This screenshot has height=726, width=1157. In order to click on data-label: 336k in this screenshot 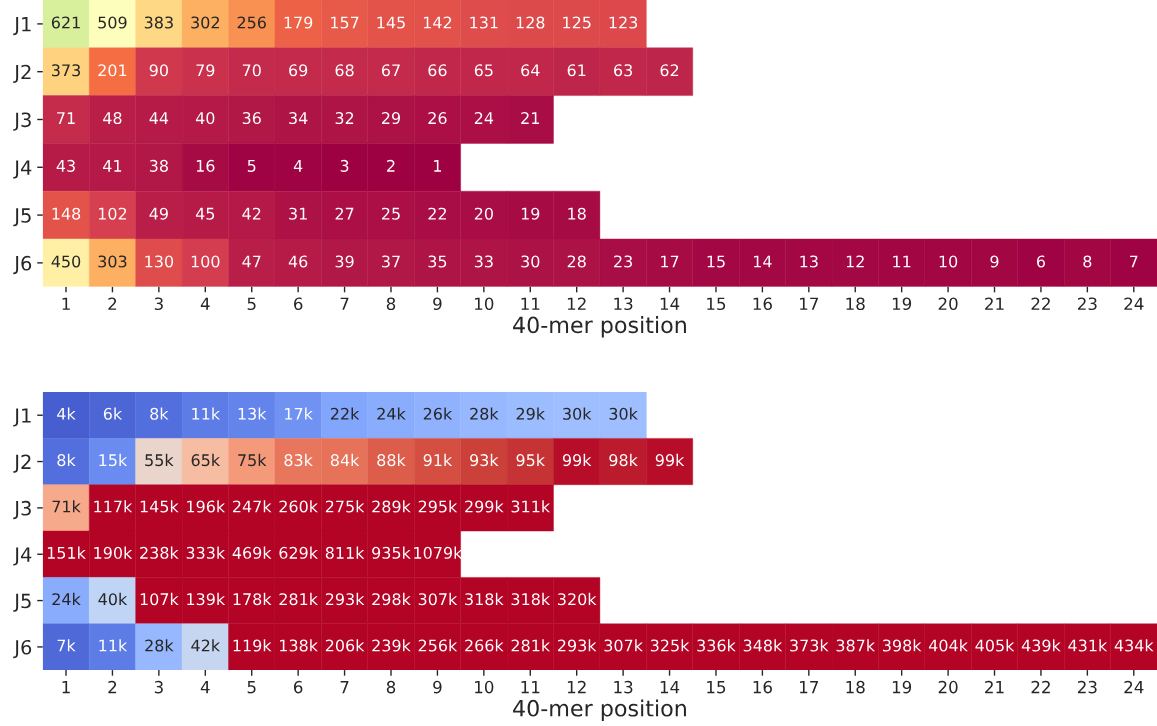, I will do `click(716, 645)`.